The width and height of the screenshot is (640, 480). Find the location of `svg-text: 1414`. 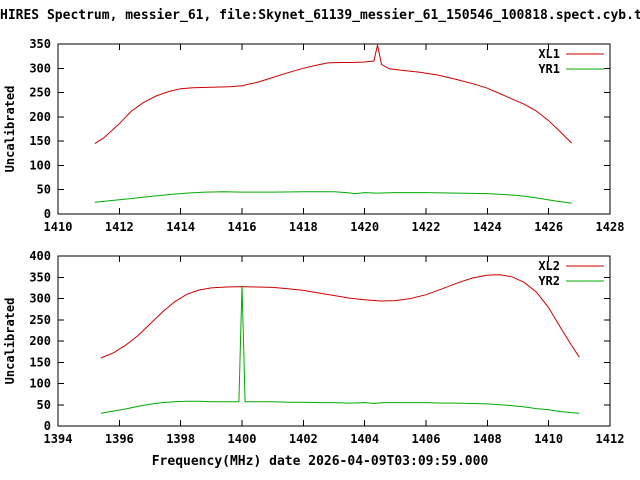

svg-text: 1414 is located at coordinates (180, 227).